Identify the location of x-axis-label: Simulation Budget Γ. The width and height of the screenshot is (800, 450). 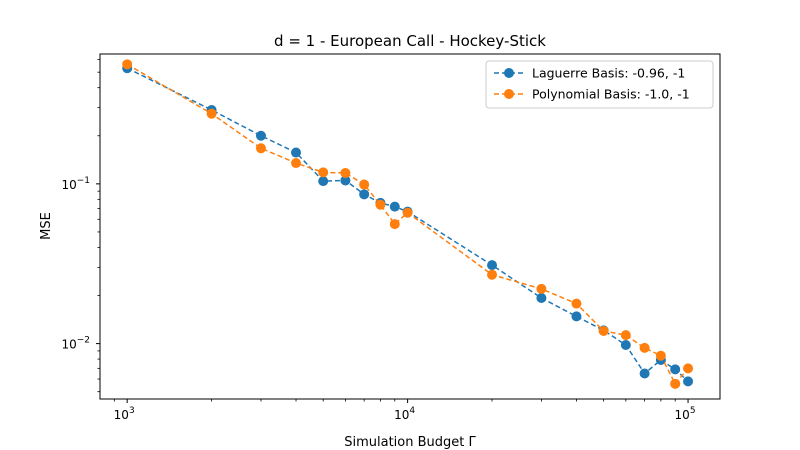
(410, 442).